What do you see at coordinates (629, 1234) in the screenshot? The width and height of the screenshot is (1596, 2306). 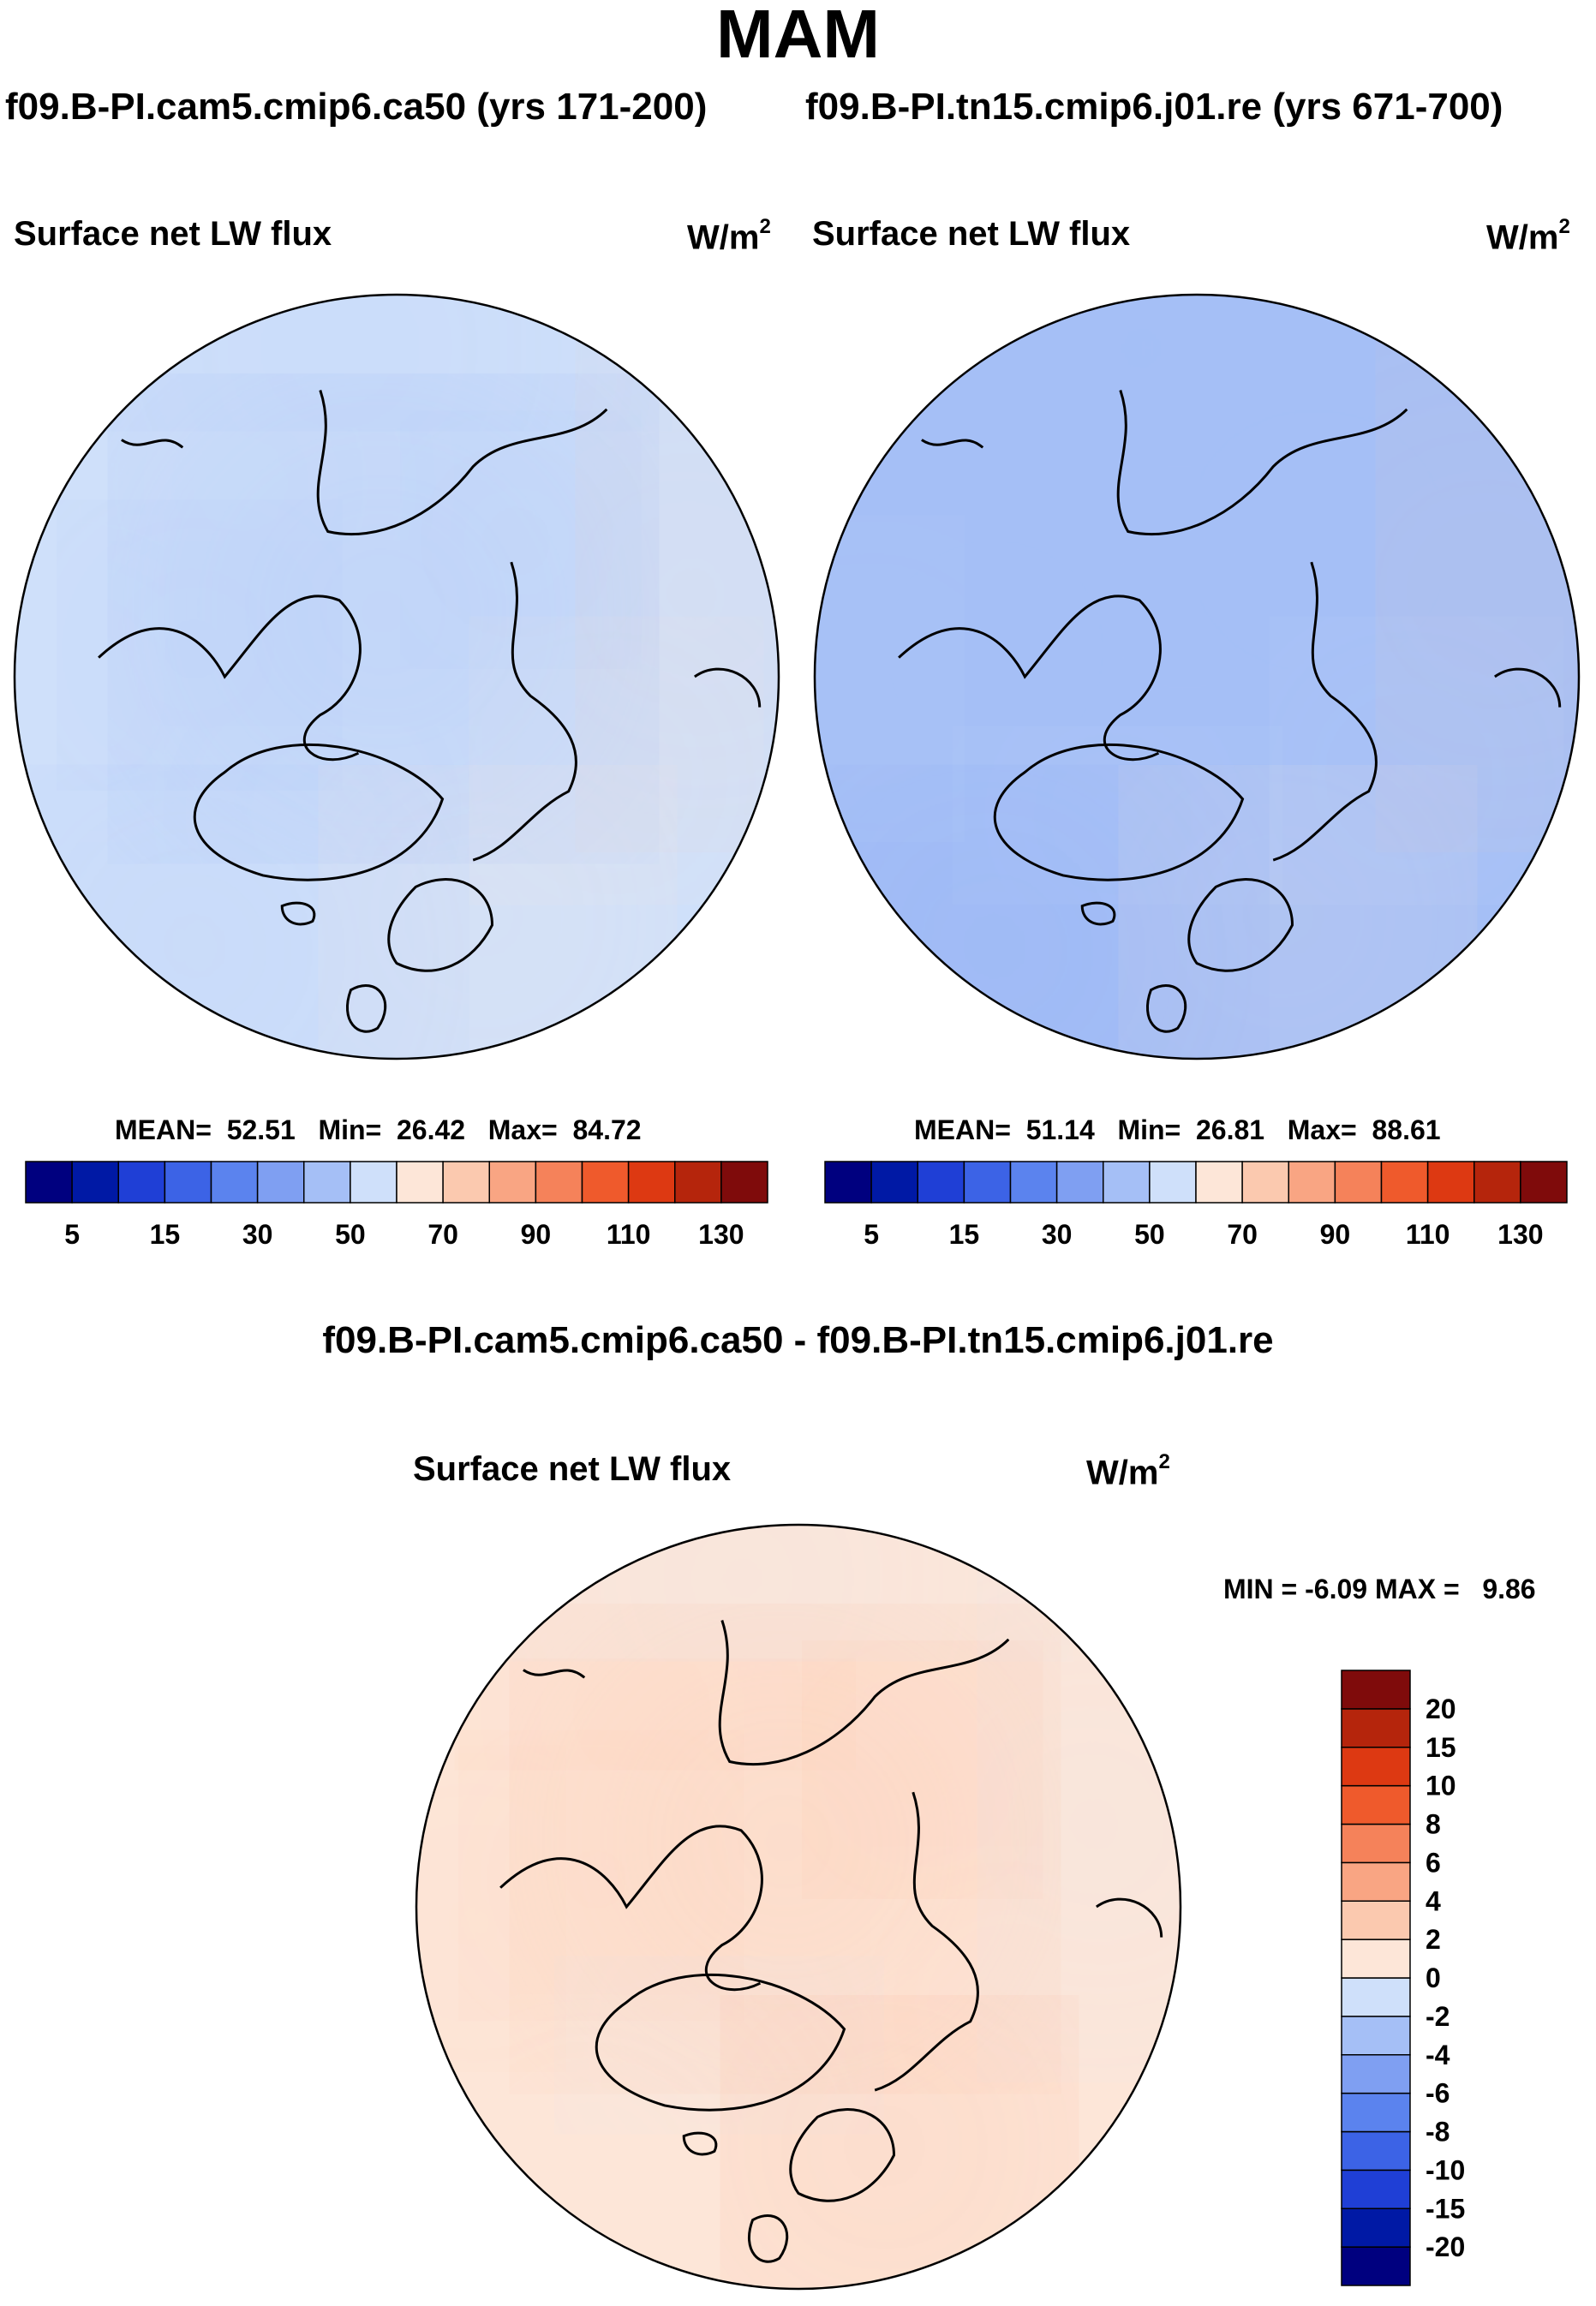 I see `colorbar-1-tick-110: 110` at bounding box center [629, 1234].